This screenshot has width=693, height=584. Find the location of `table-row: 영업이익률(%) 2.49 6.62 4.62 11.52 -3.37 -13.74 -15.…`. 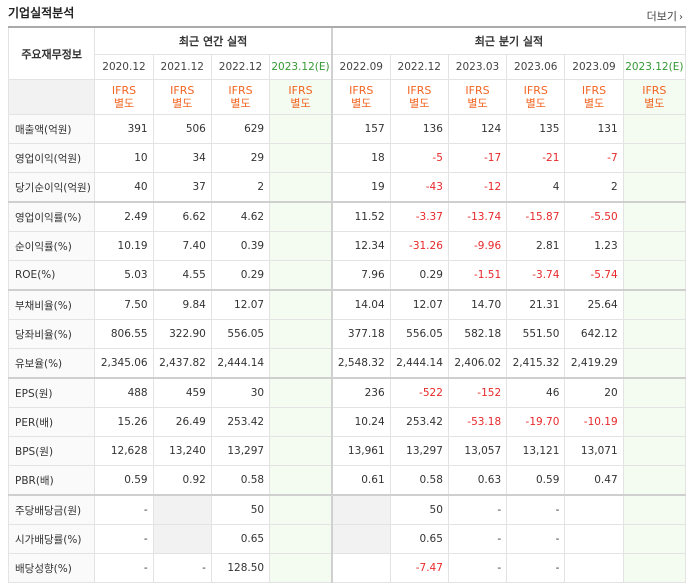

table-row: 영업이익률(%) 2.49 6.62 4.62 11.52 -3.37 -13.74 -15.… is located at coordinates (347, 216).